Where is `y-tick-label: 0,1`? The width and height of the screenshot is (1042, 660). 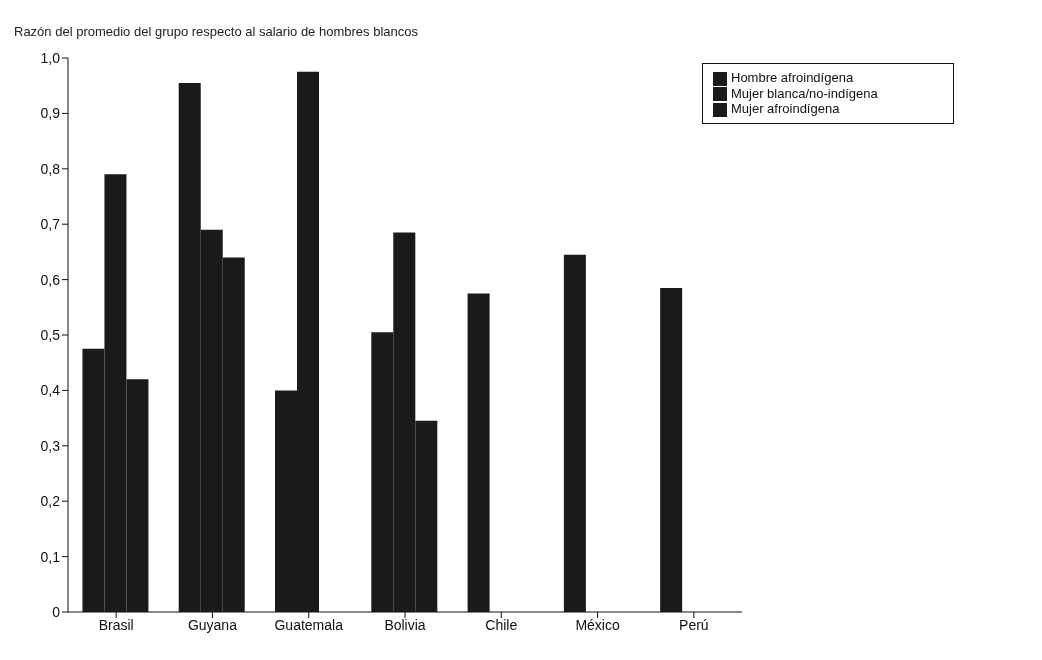
y-tick-label: 0,1 is located at coordinates (50, 556).